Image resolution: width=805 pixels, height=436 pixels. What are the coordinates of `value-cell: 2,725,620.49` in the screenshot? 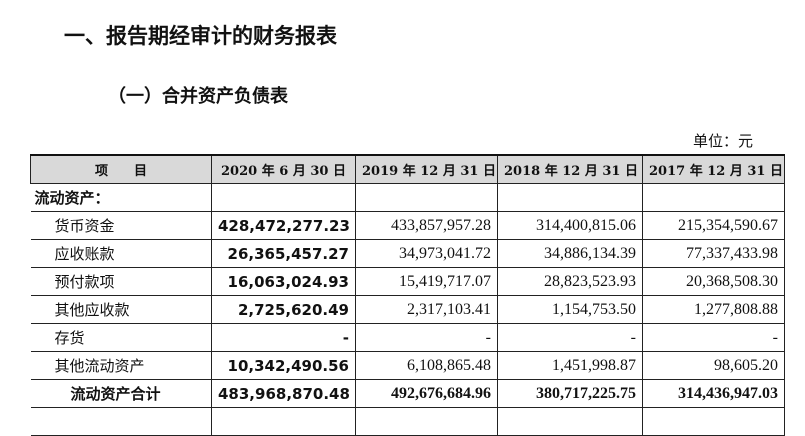 It's located at (283, 309).